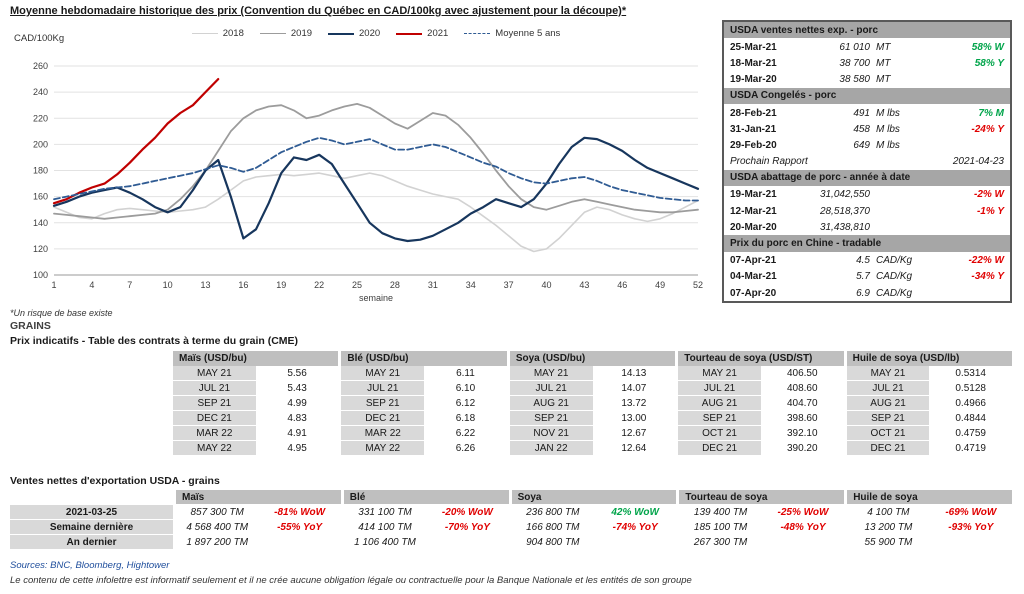 The image size is (1024, 594). What do you see at coordinates (511, 497) in the screenshot?
I see `exports-header-row: Maïs Blé Soya Tourteau de soya Huile de soya` at bounding box center [511, 497].